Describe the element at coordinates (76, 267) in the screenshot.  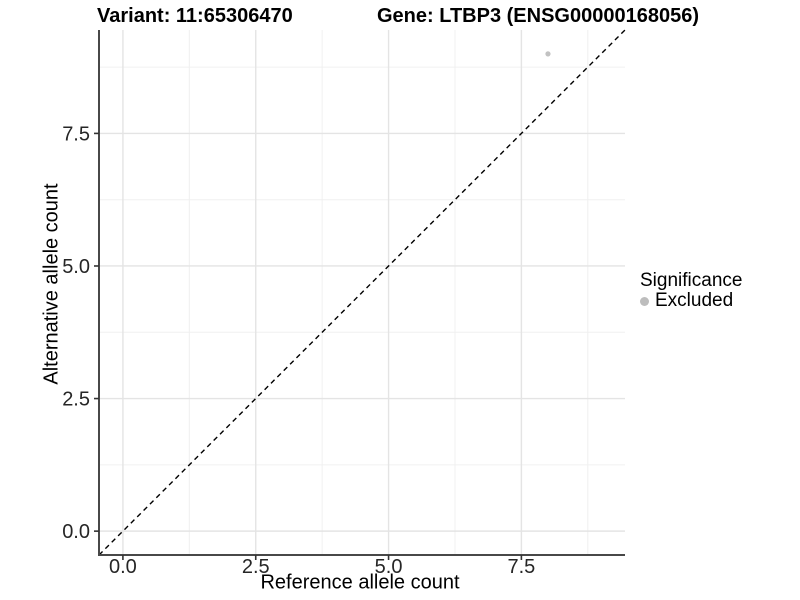
I see `y-tick-label: 5.0` at that location.